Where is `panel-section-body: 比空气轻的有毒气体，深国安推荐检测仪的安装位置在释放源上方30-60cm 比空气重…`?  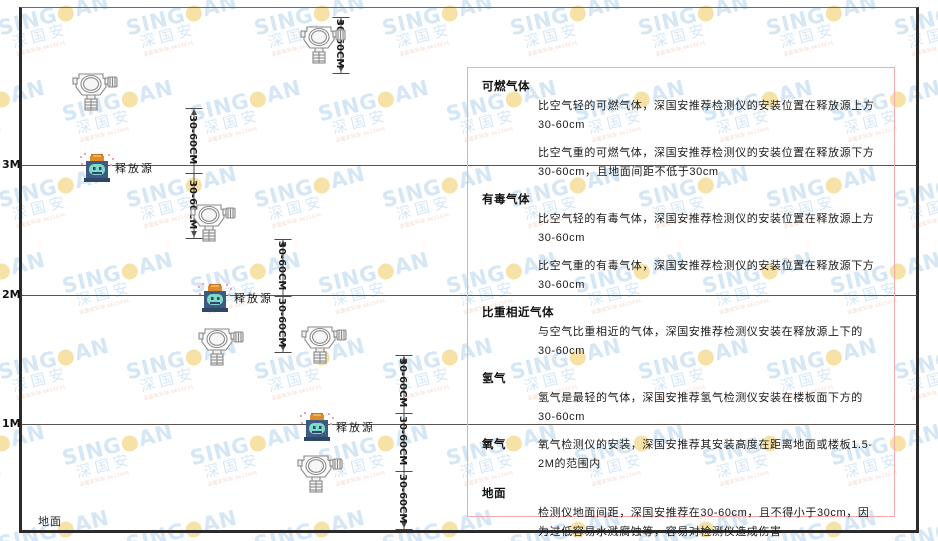 panel-section-body: 比空气轻的有毒气体，深国安推荐检测仪的安装位置在释放源上方30-60cm 比空气重… is located at coordinates (709, 252).